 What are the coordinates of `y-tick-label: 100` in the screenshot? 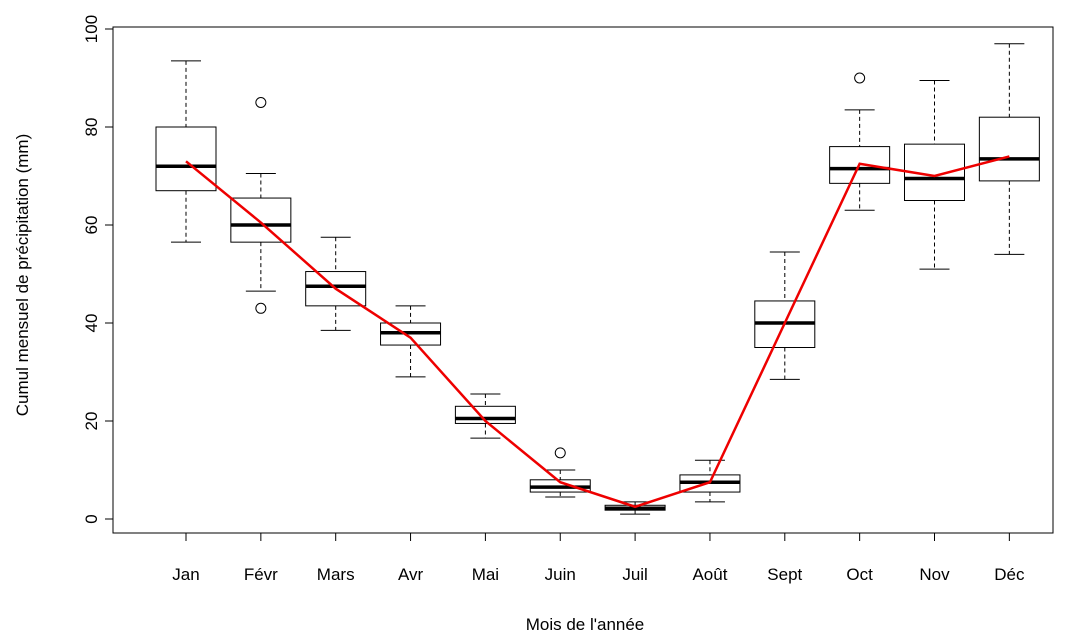 It's located at (91, 29).